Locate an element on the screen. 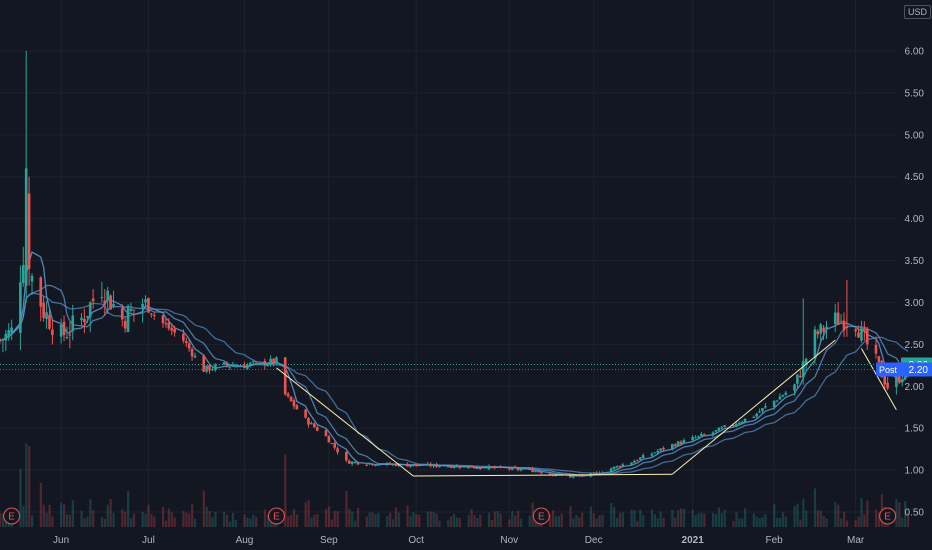  x-tick-label: Aug is located at coordinates (245, 540).